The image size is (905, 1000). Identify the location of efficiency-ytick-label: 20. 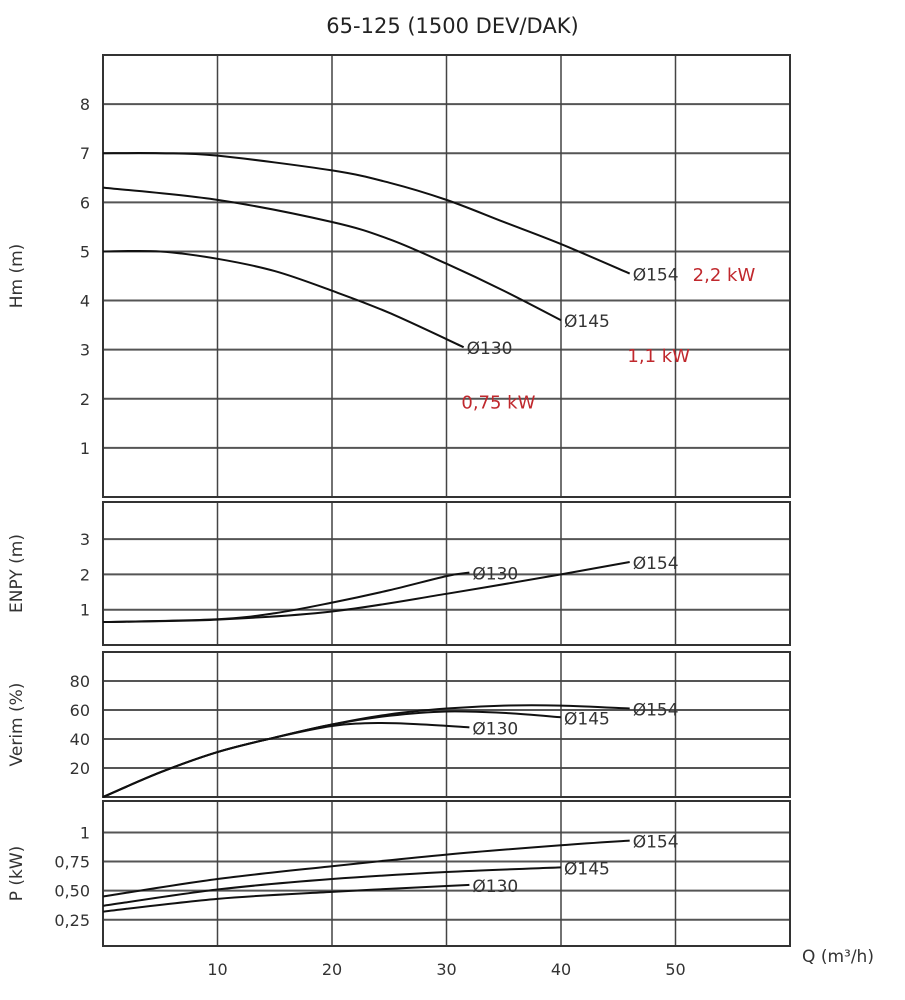
(80, 768).